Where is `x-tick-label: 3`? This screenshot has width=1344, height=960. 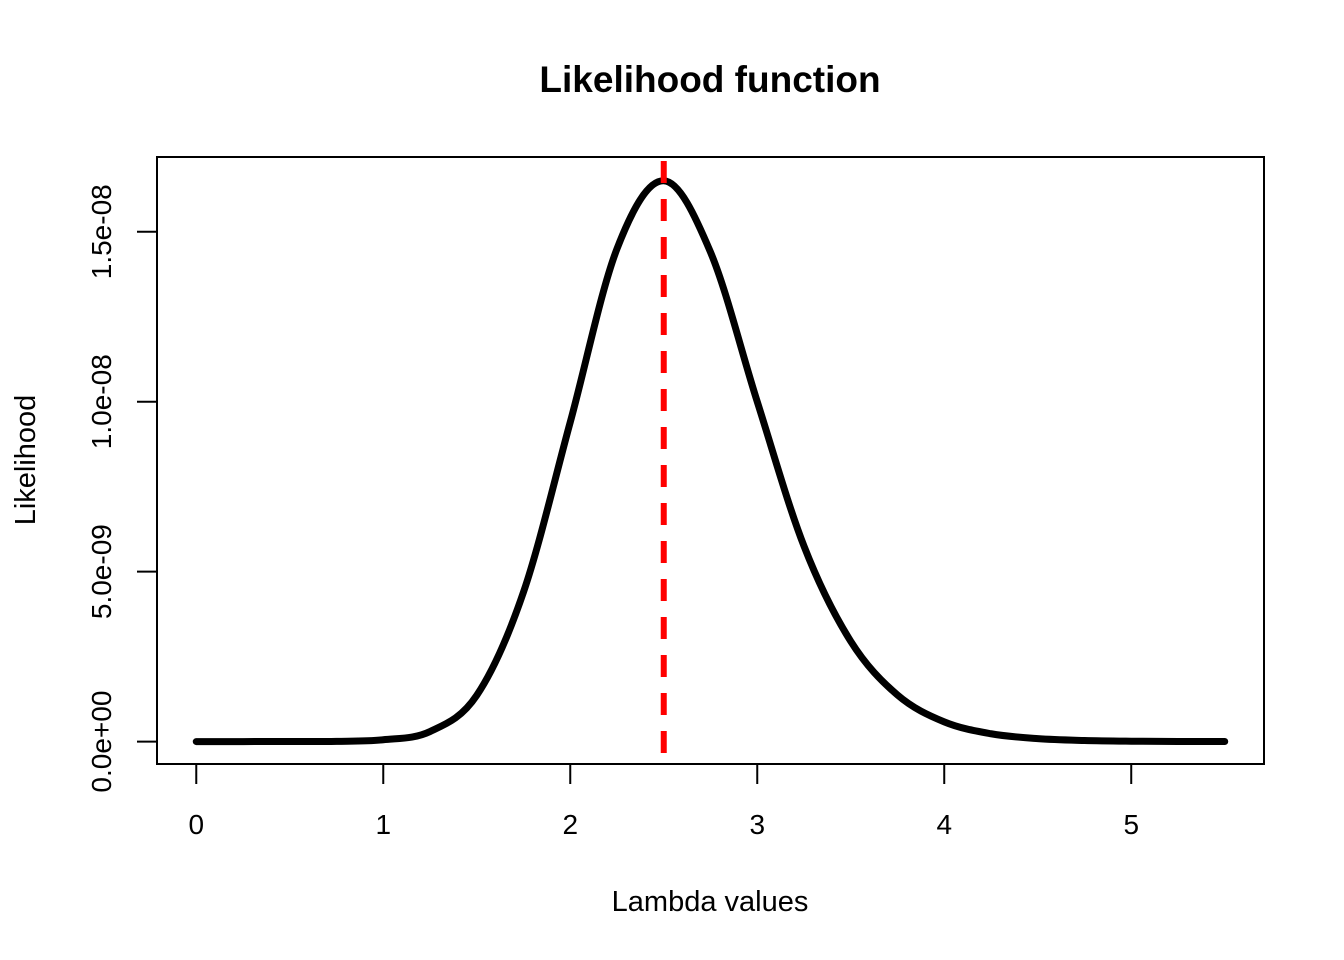
x-tick-label: 3 is located at coordinates (757, 824).